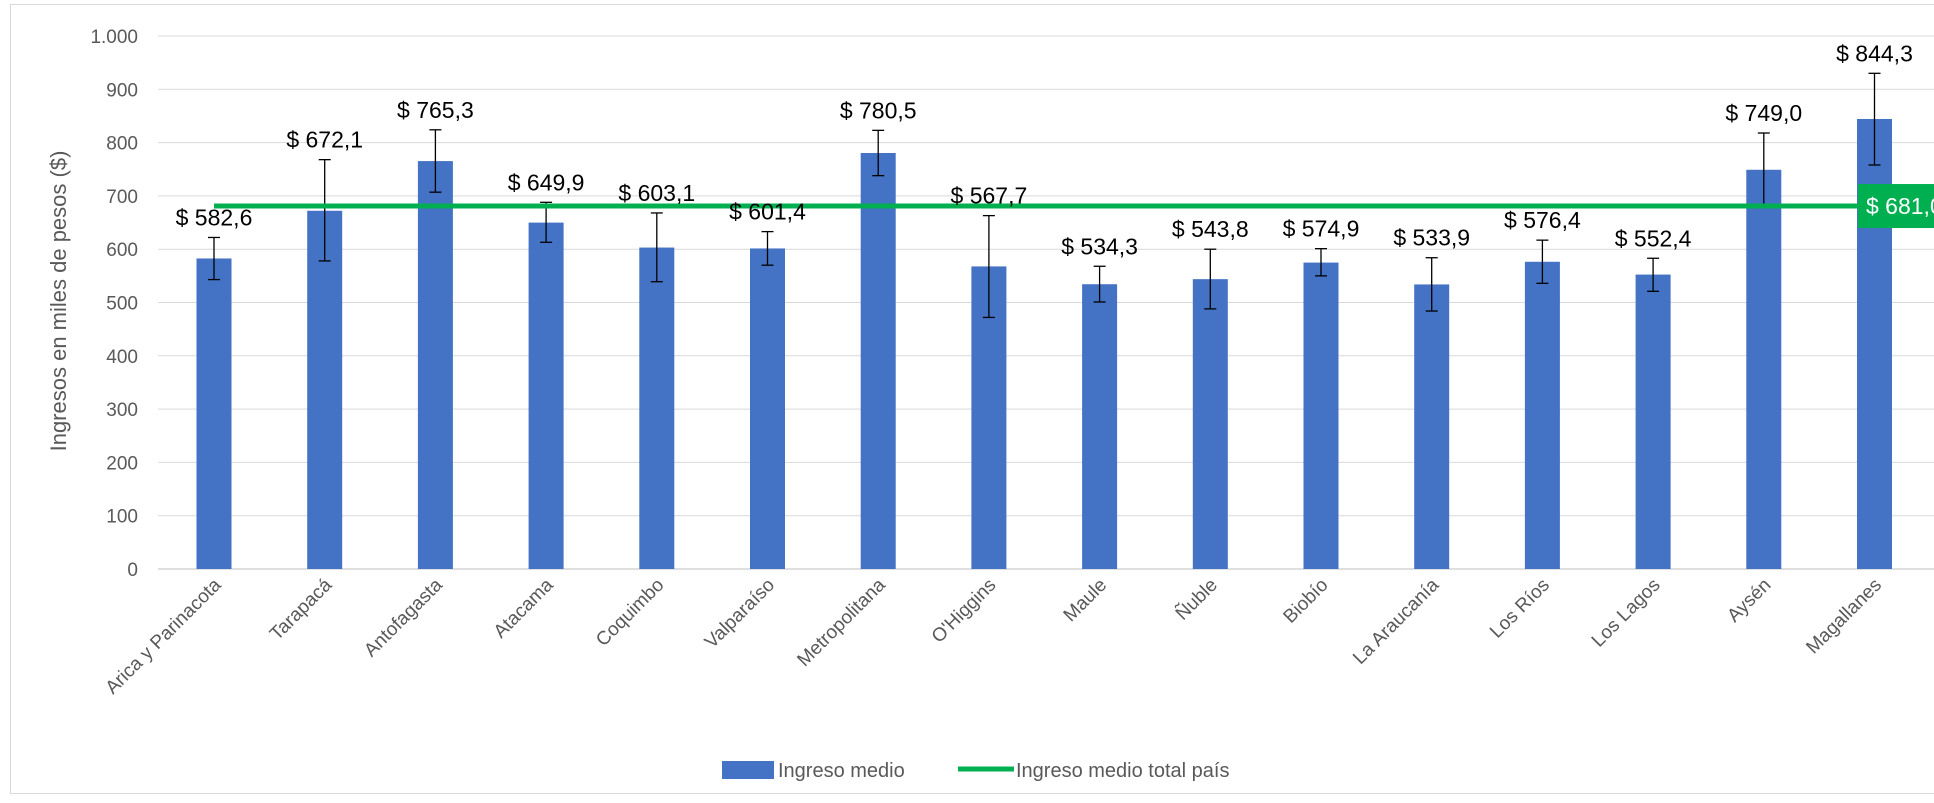 Image resolution: width=1934 pixels, height=803 pixels. What do you see at coordinates (1763, 113) in the screenshot?
I see `data-label: $ 749,0` at bounding box center [1763, 113].